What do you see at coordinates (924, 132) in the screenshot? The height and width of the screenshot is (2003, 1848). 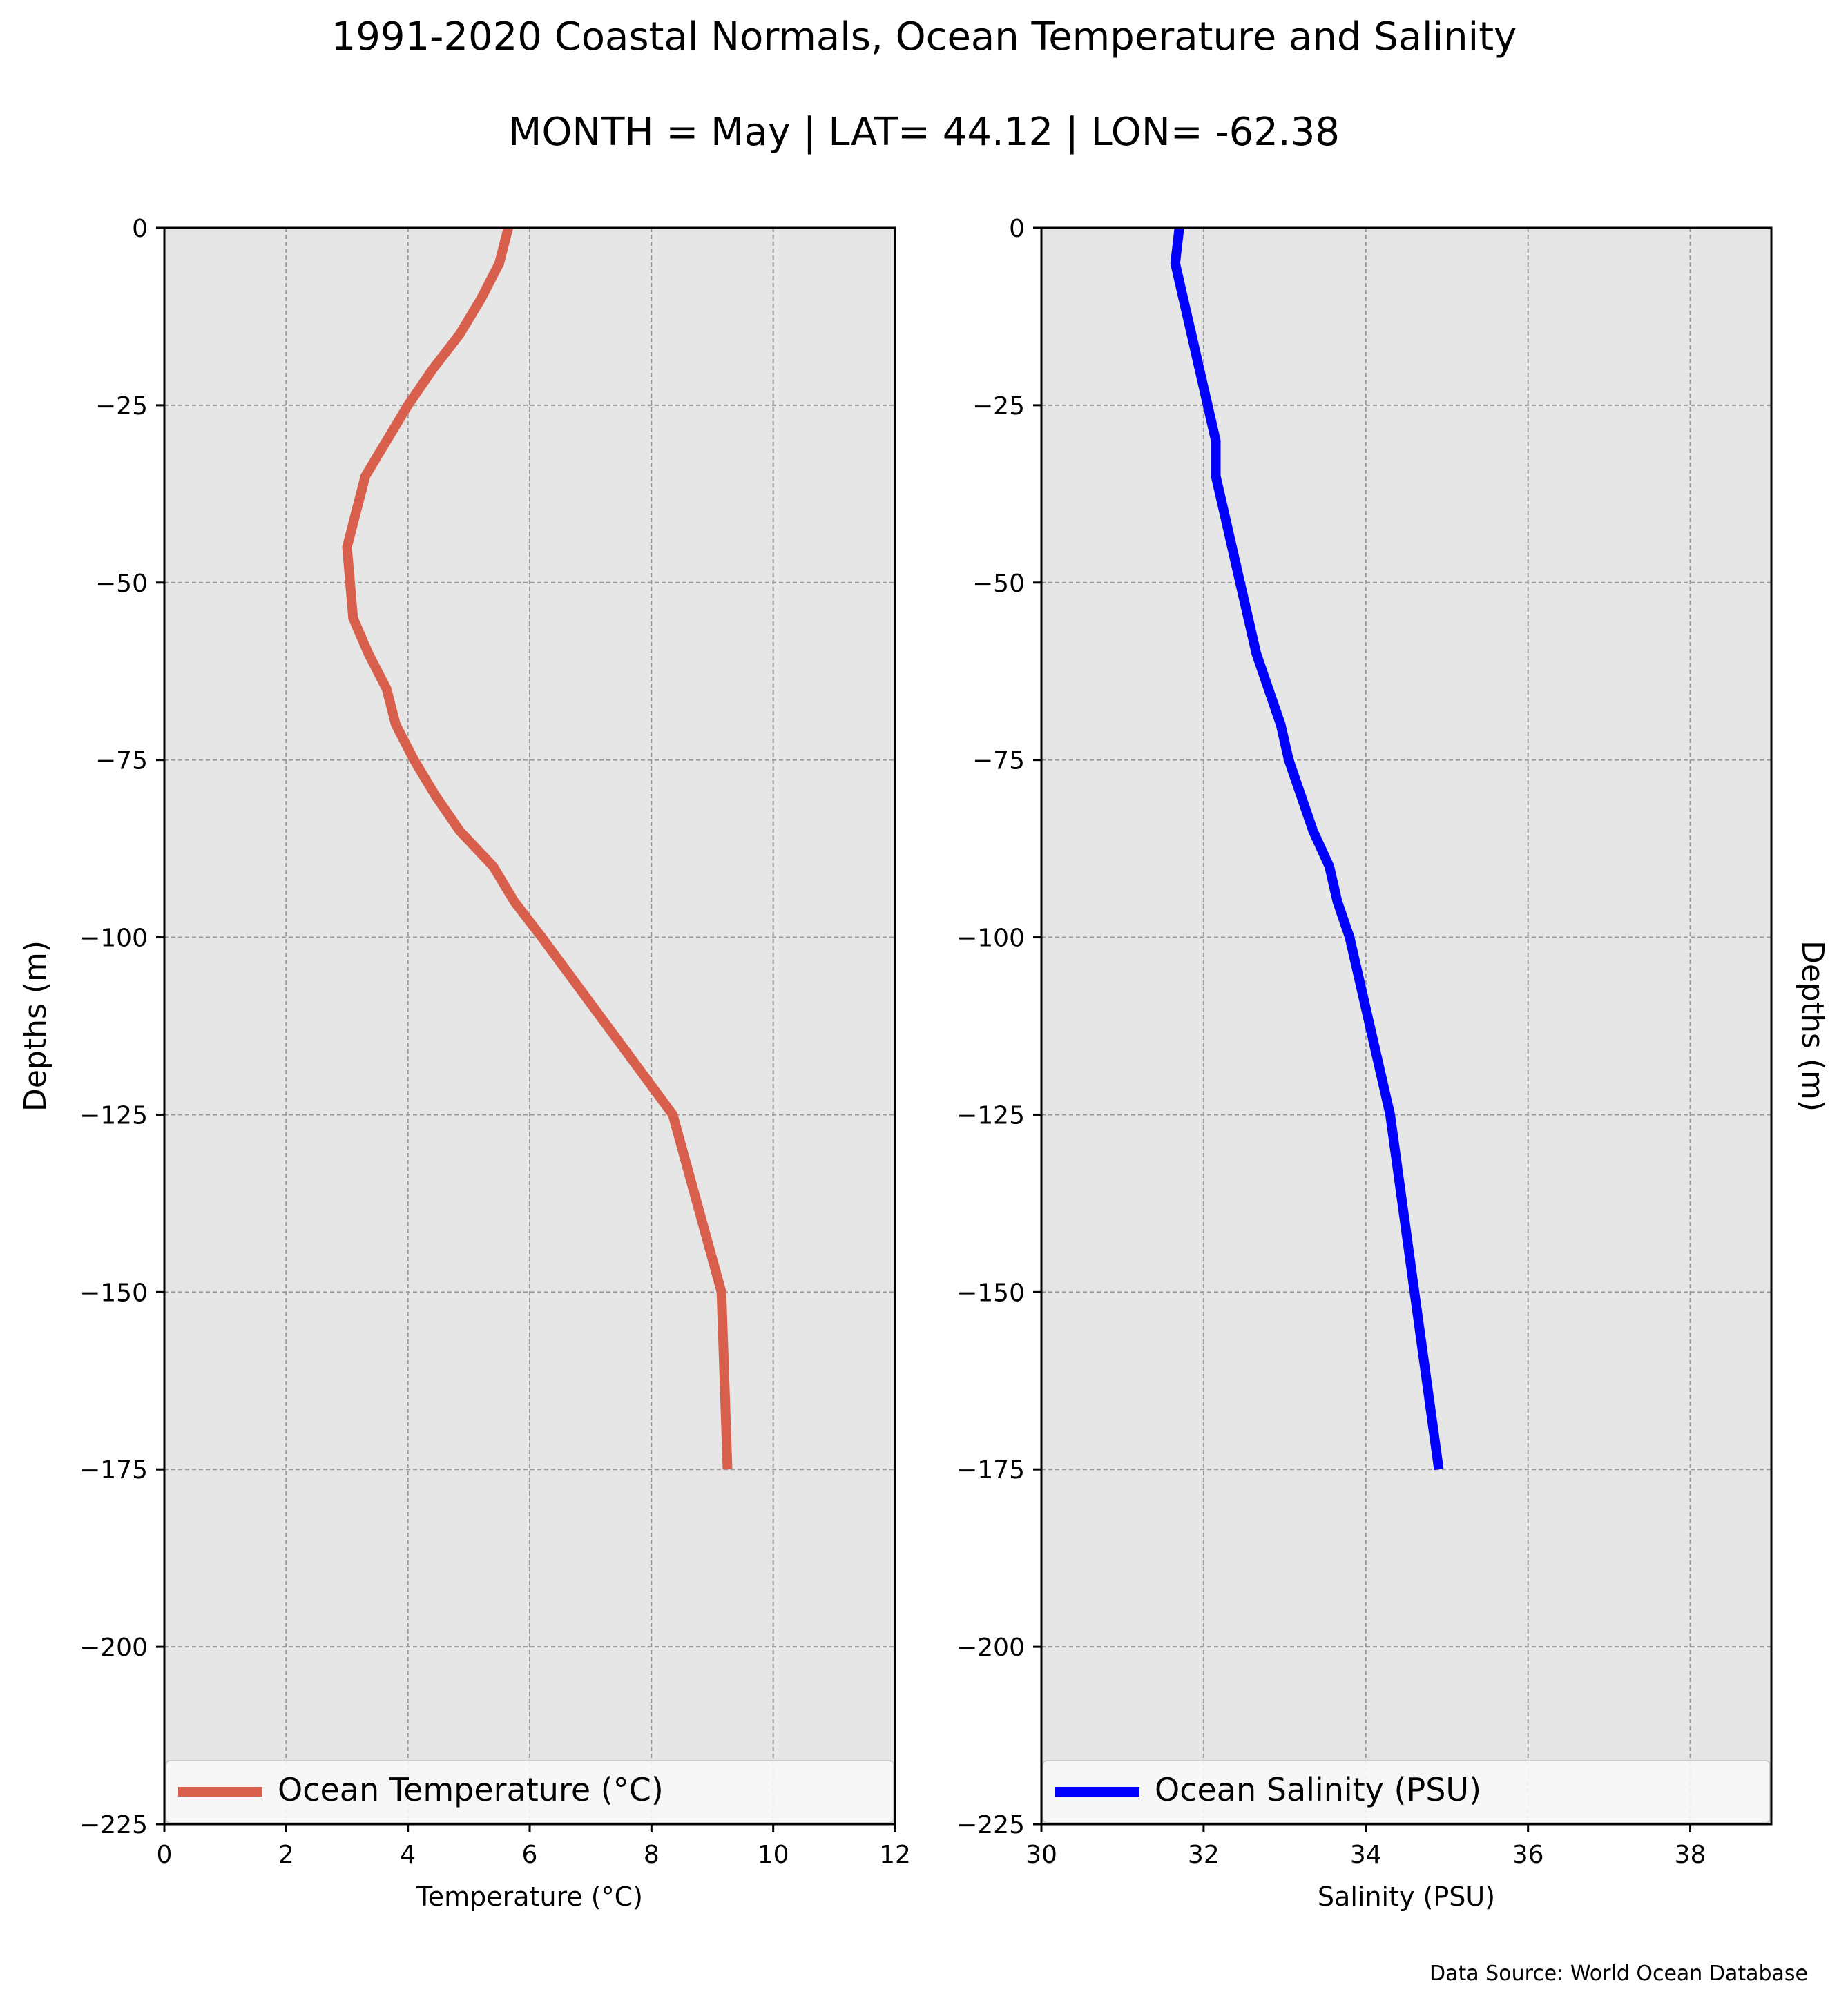 I see `figure-subtitle: MONTH = May | LAT= 44.12 | LON= -62.38` at bounding box center [924, 132].